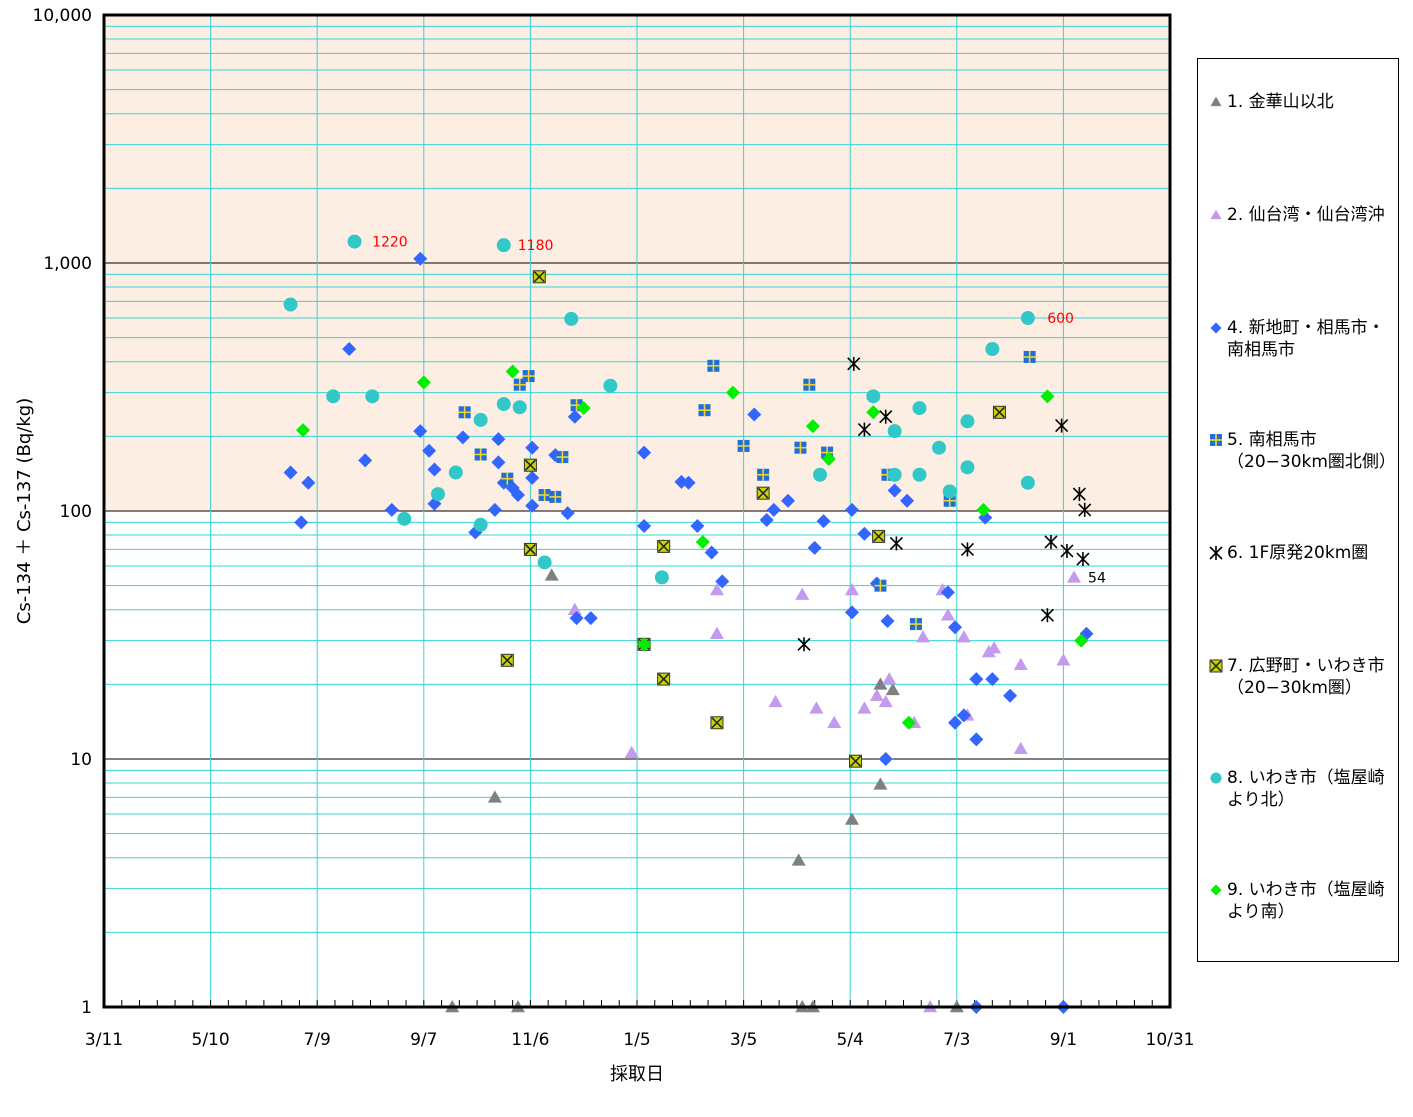  Describe the element at coordinates (1060, 319) in the screenshot. I see `annotation-label: 600` at that location.